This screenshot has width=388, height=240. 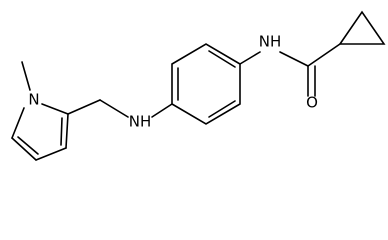 What do you see at coordinates (33, 100) in the screenshot?
I see `pyrrole-nitrogen: N` at bounding box center [33, 100].